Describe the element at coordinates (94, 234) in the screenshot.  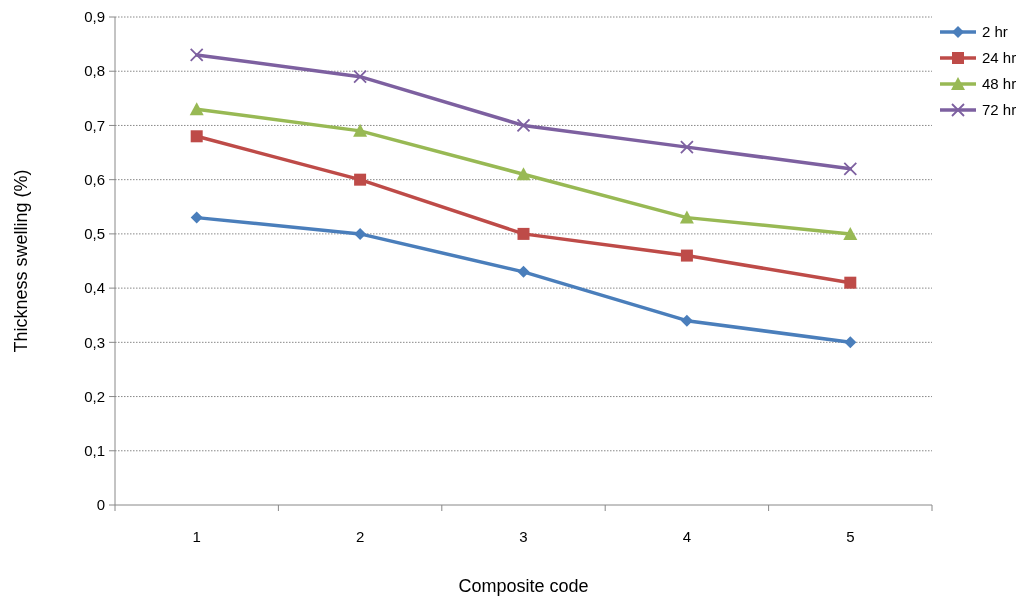
I see `y-tick-label: 0,5` at that location.